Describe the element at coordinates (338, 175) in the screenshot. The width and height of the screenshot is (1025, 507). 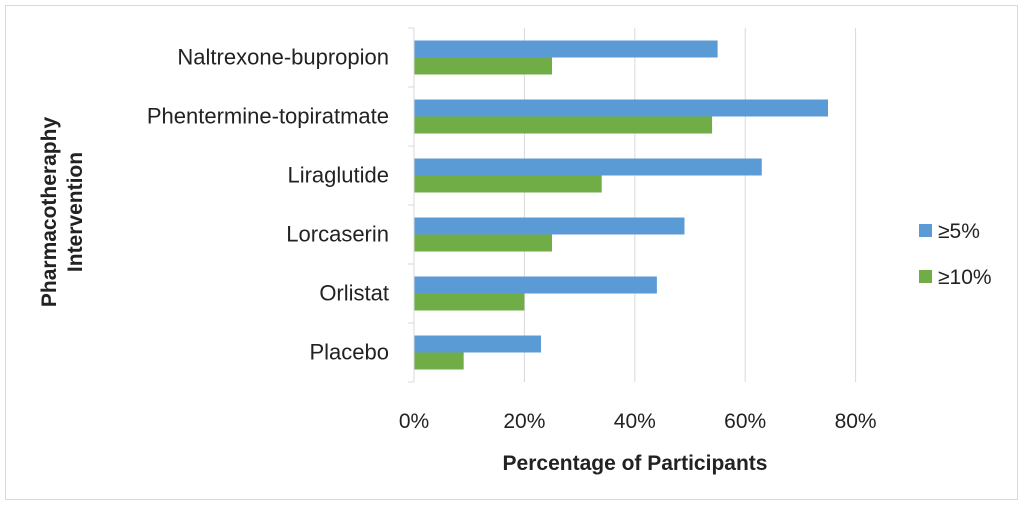
I see `category-label: Liraglutide` at that location.